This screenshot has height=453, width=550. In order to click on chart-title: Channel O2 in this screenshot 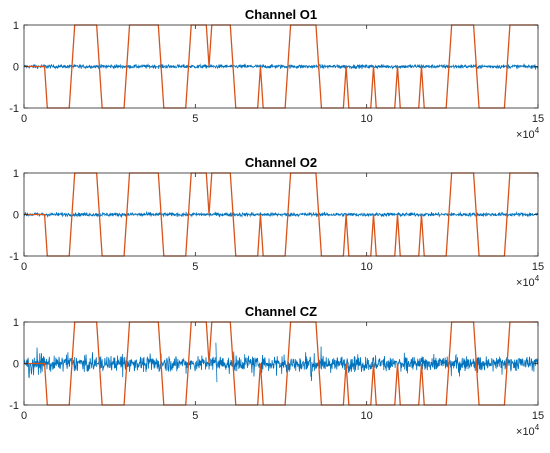, I will do `click(281, 162)`.